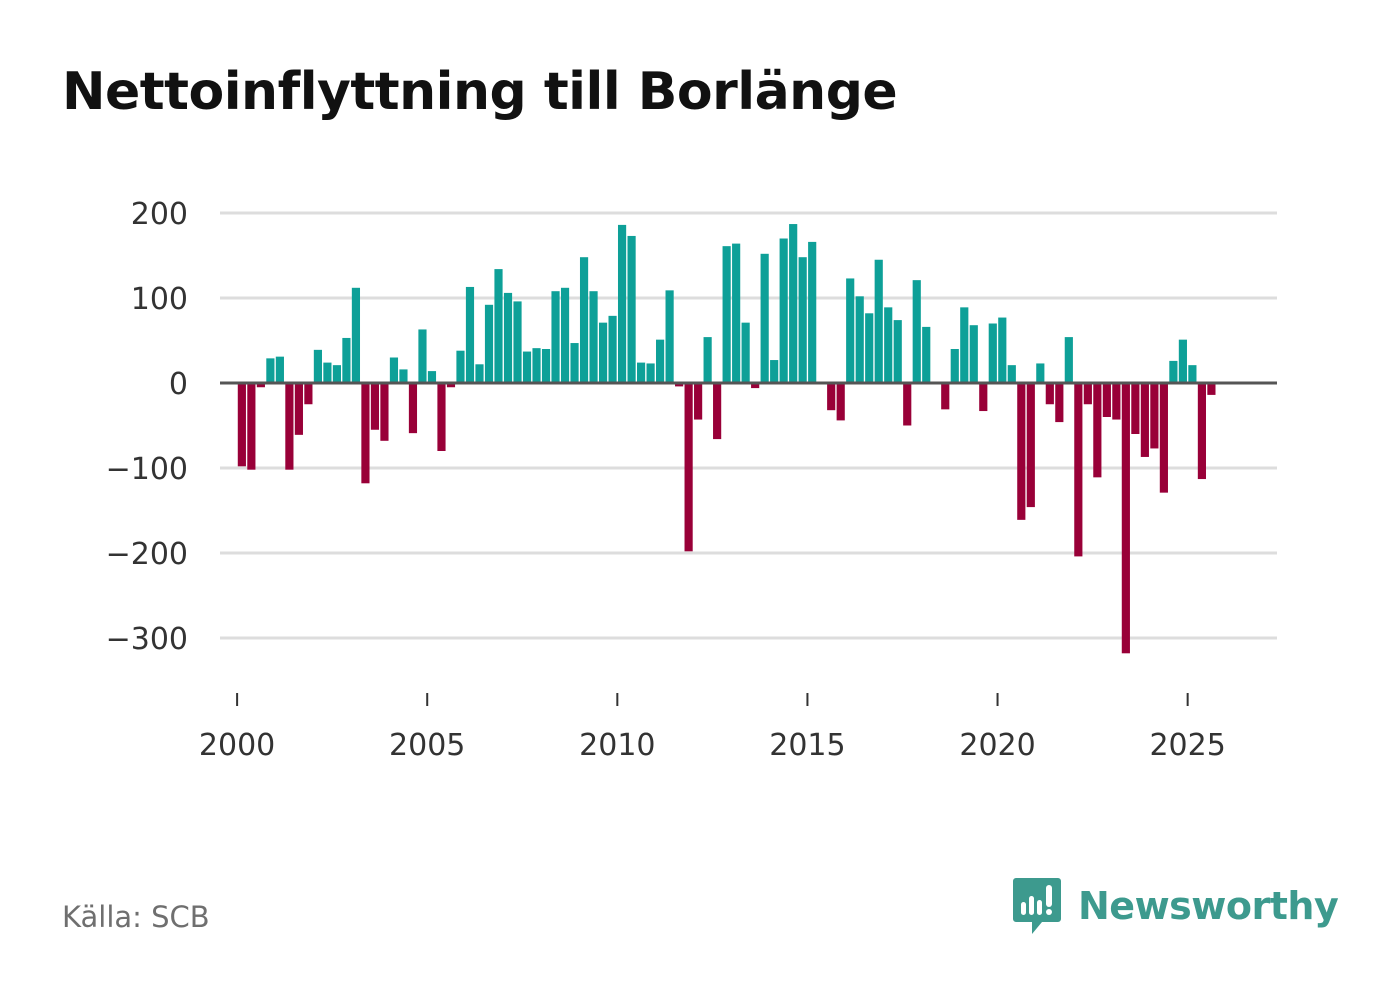 The image size is (1382, 999). Describe the element at coordinates (147, 554) in the screenshot. I see `y-tick-label: −200` at that location.